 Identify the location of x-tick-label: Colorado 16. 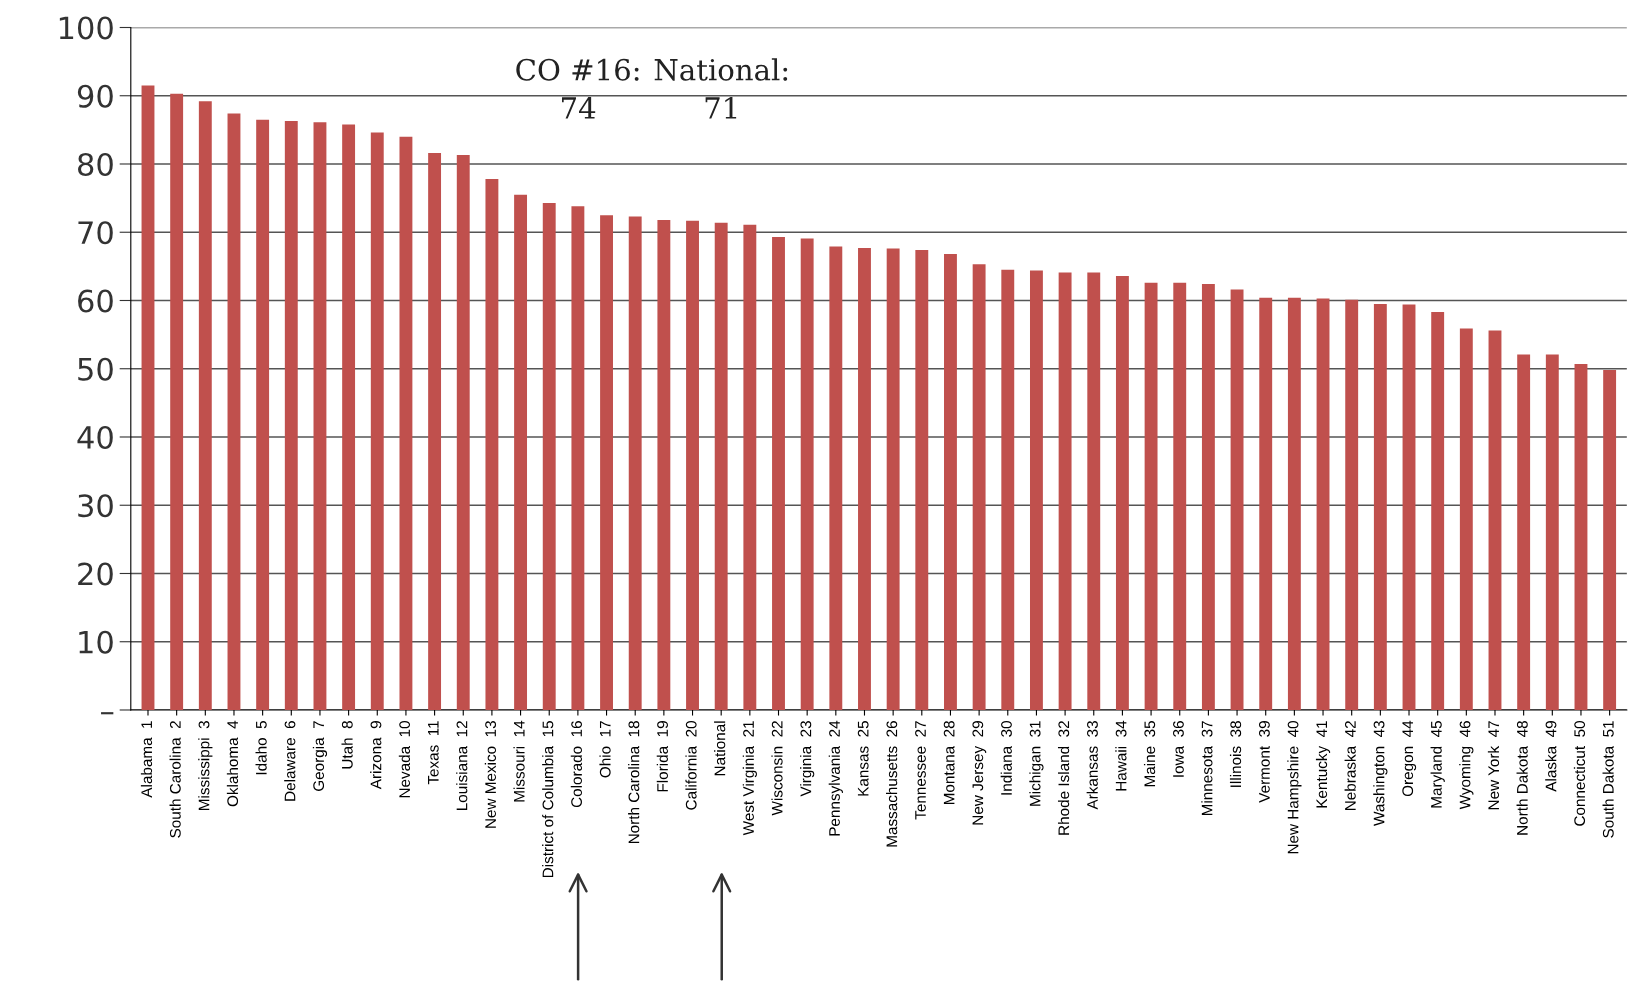
(576, 764).